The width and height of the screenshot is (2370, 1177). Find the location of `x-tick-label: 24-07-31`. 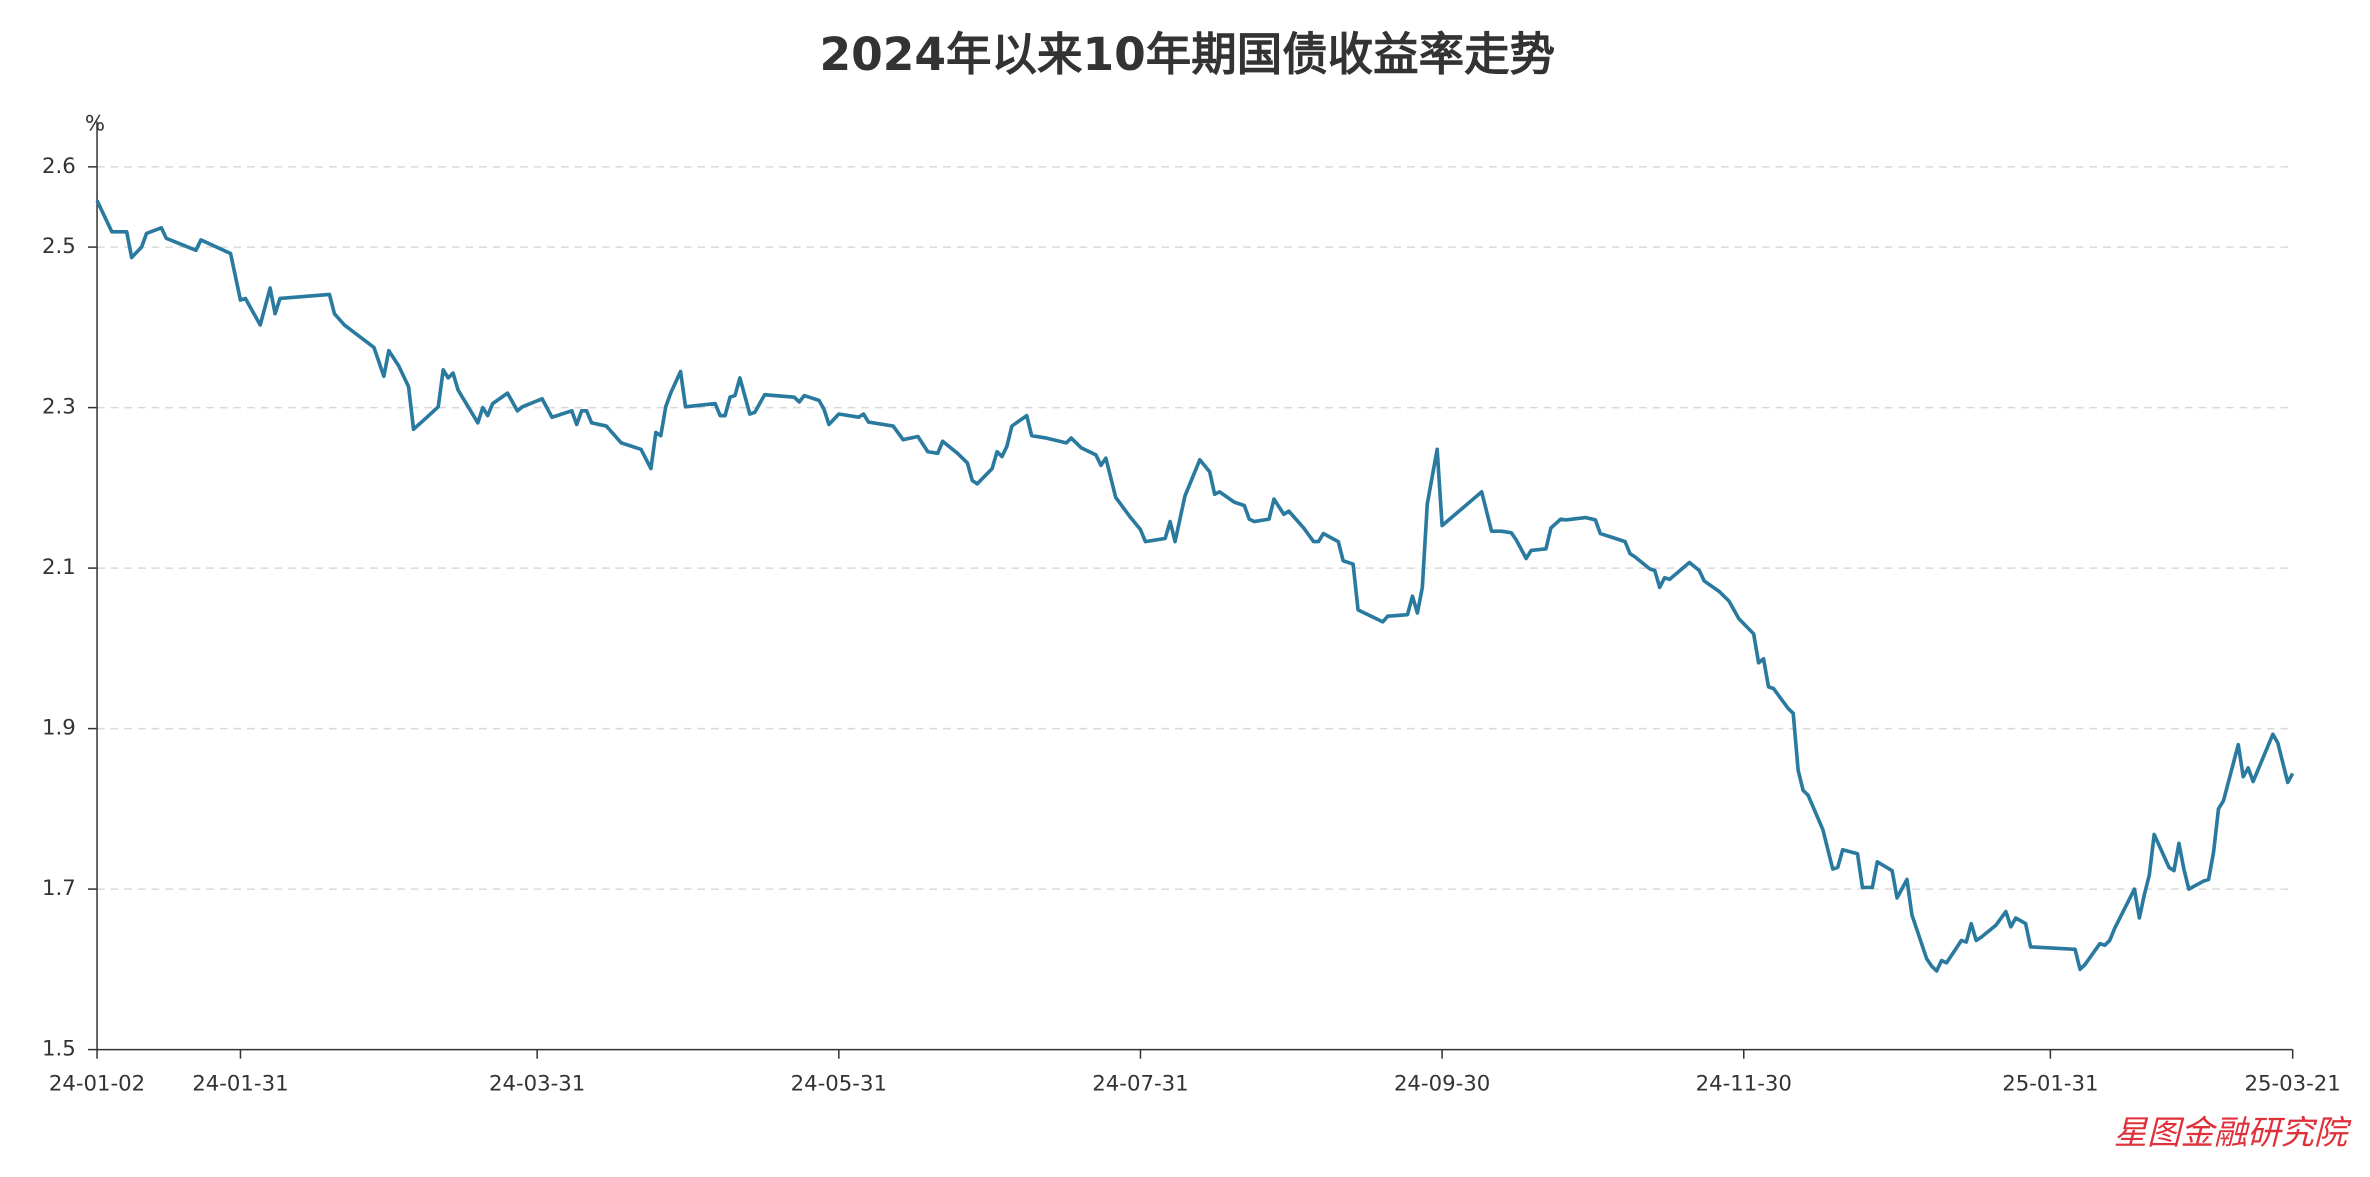

x-tick-label: 24-07-31 is located at coordinates (1140, 1083).